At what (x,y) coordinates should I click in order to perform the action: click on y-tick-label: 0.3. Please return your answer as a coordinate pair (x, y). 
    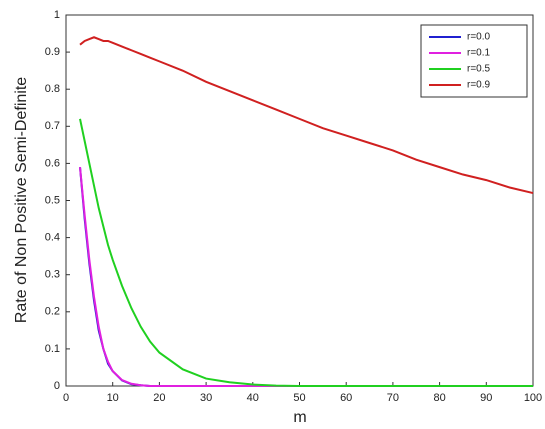
    Looking at the image, I should click on (52, 275).